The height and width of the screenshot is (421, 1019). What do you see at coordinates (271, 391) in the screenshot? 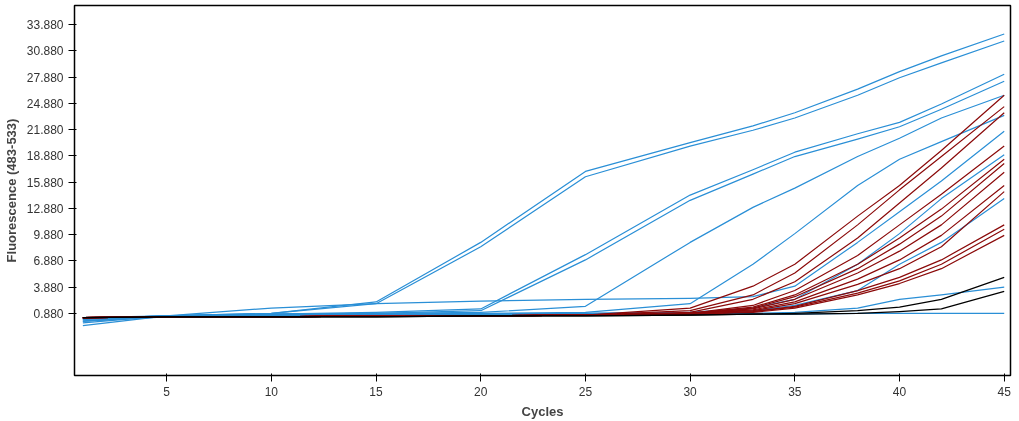
I see `x-tick-label: 10` at bounding box center [271, 391].